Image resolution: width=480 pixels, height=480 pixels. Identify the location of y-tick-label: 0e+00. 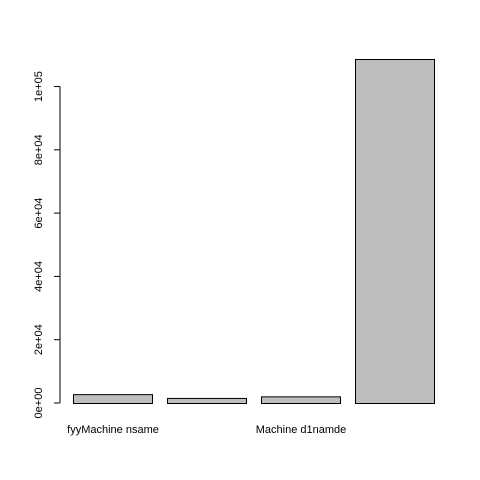
(39, 403).